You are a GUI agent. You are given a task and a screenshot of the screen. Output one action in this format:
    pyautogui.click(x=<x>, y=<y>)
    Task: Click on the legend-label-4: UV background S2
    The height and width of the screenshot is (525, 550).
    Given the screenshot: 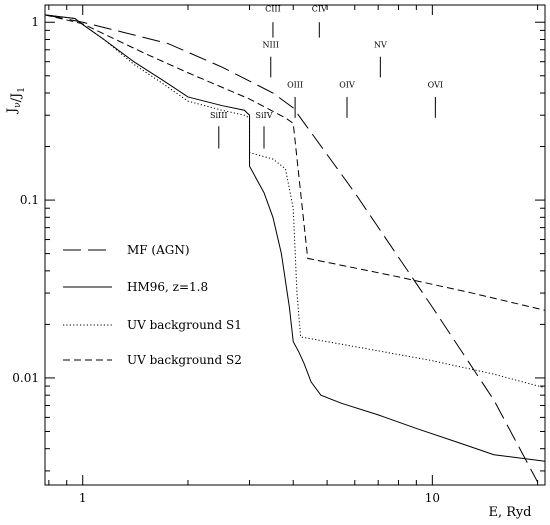 What is the action you would take?
    pyautogui.click(x=184, y=360)
    